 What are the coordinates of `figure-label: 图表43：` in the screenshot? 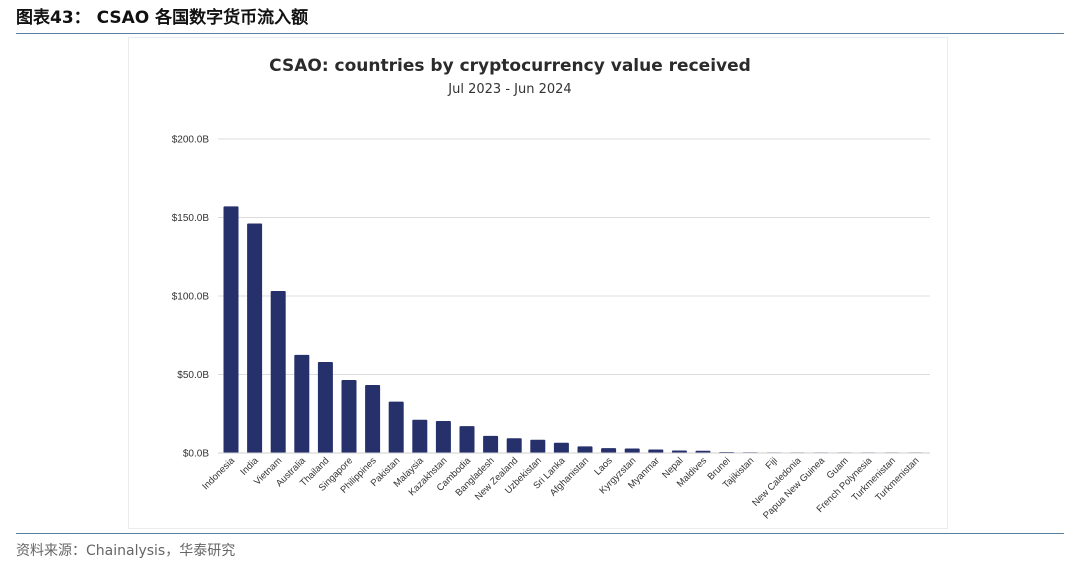 It's located at (53, 18).